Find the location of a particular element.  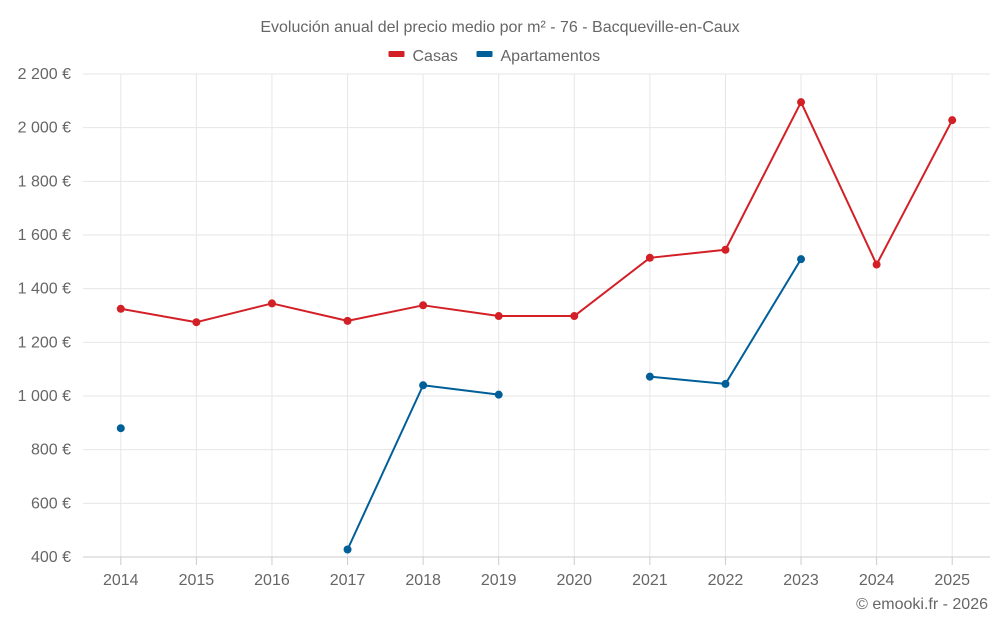

x-tick-label: 2021 is located at coordinates (650, 580).